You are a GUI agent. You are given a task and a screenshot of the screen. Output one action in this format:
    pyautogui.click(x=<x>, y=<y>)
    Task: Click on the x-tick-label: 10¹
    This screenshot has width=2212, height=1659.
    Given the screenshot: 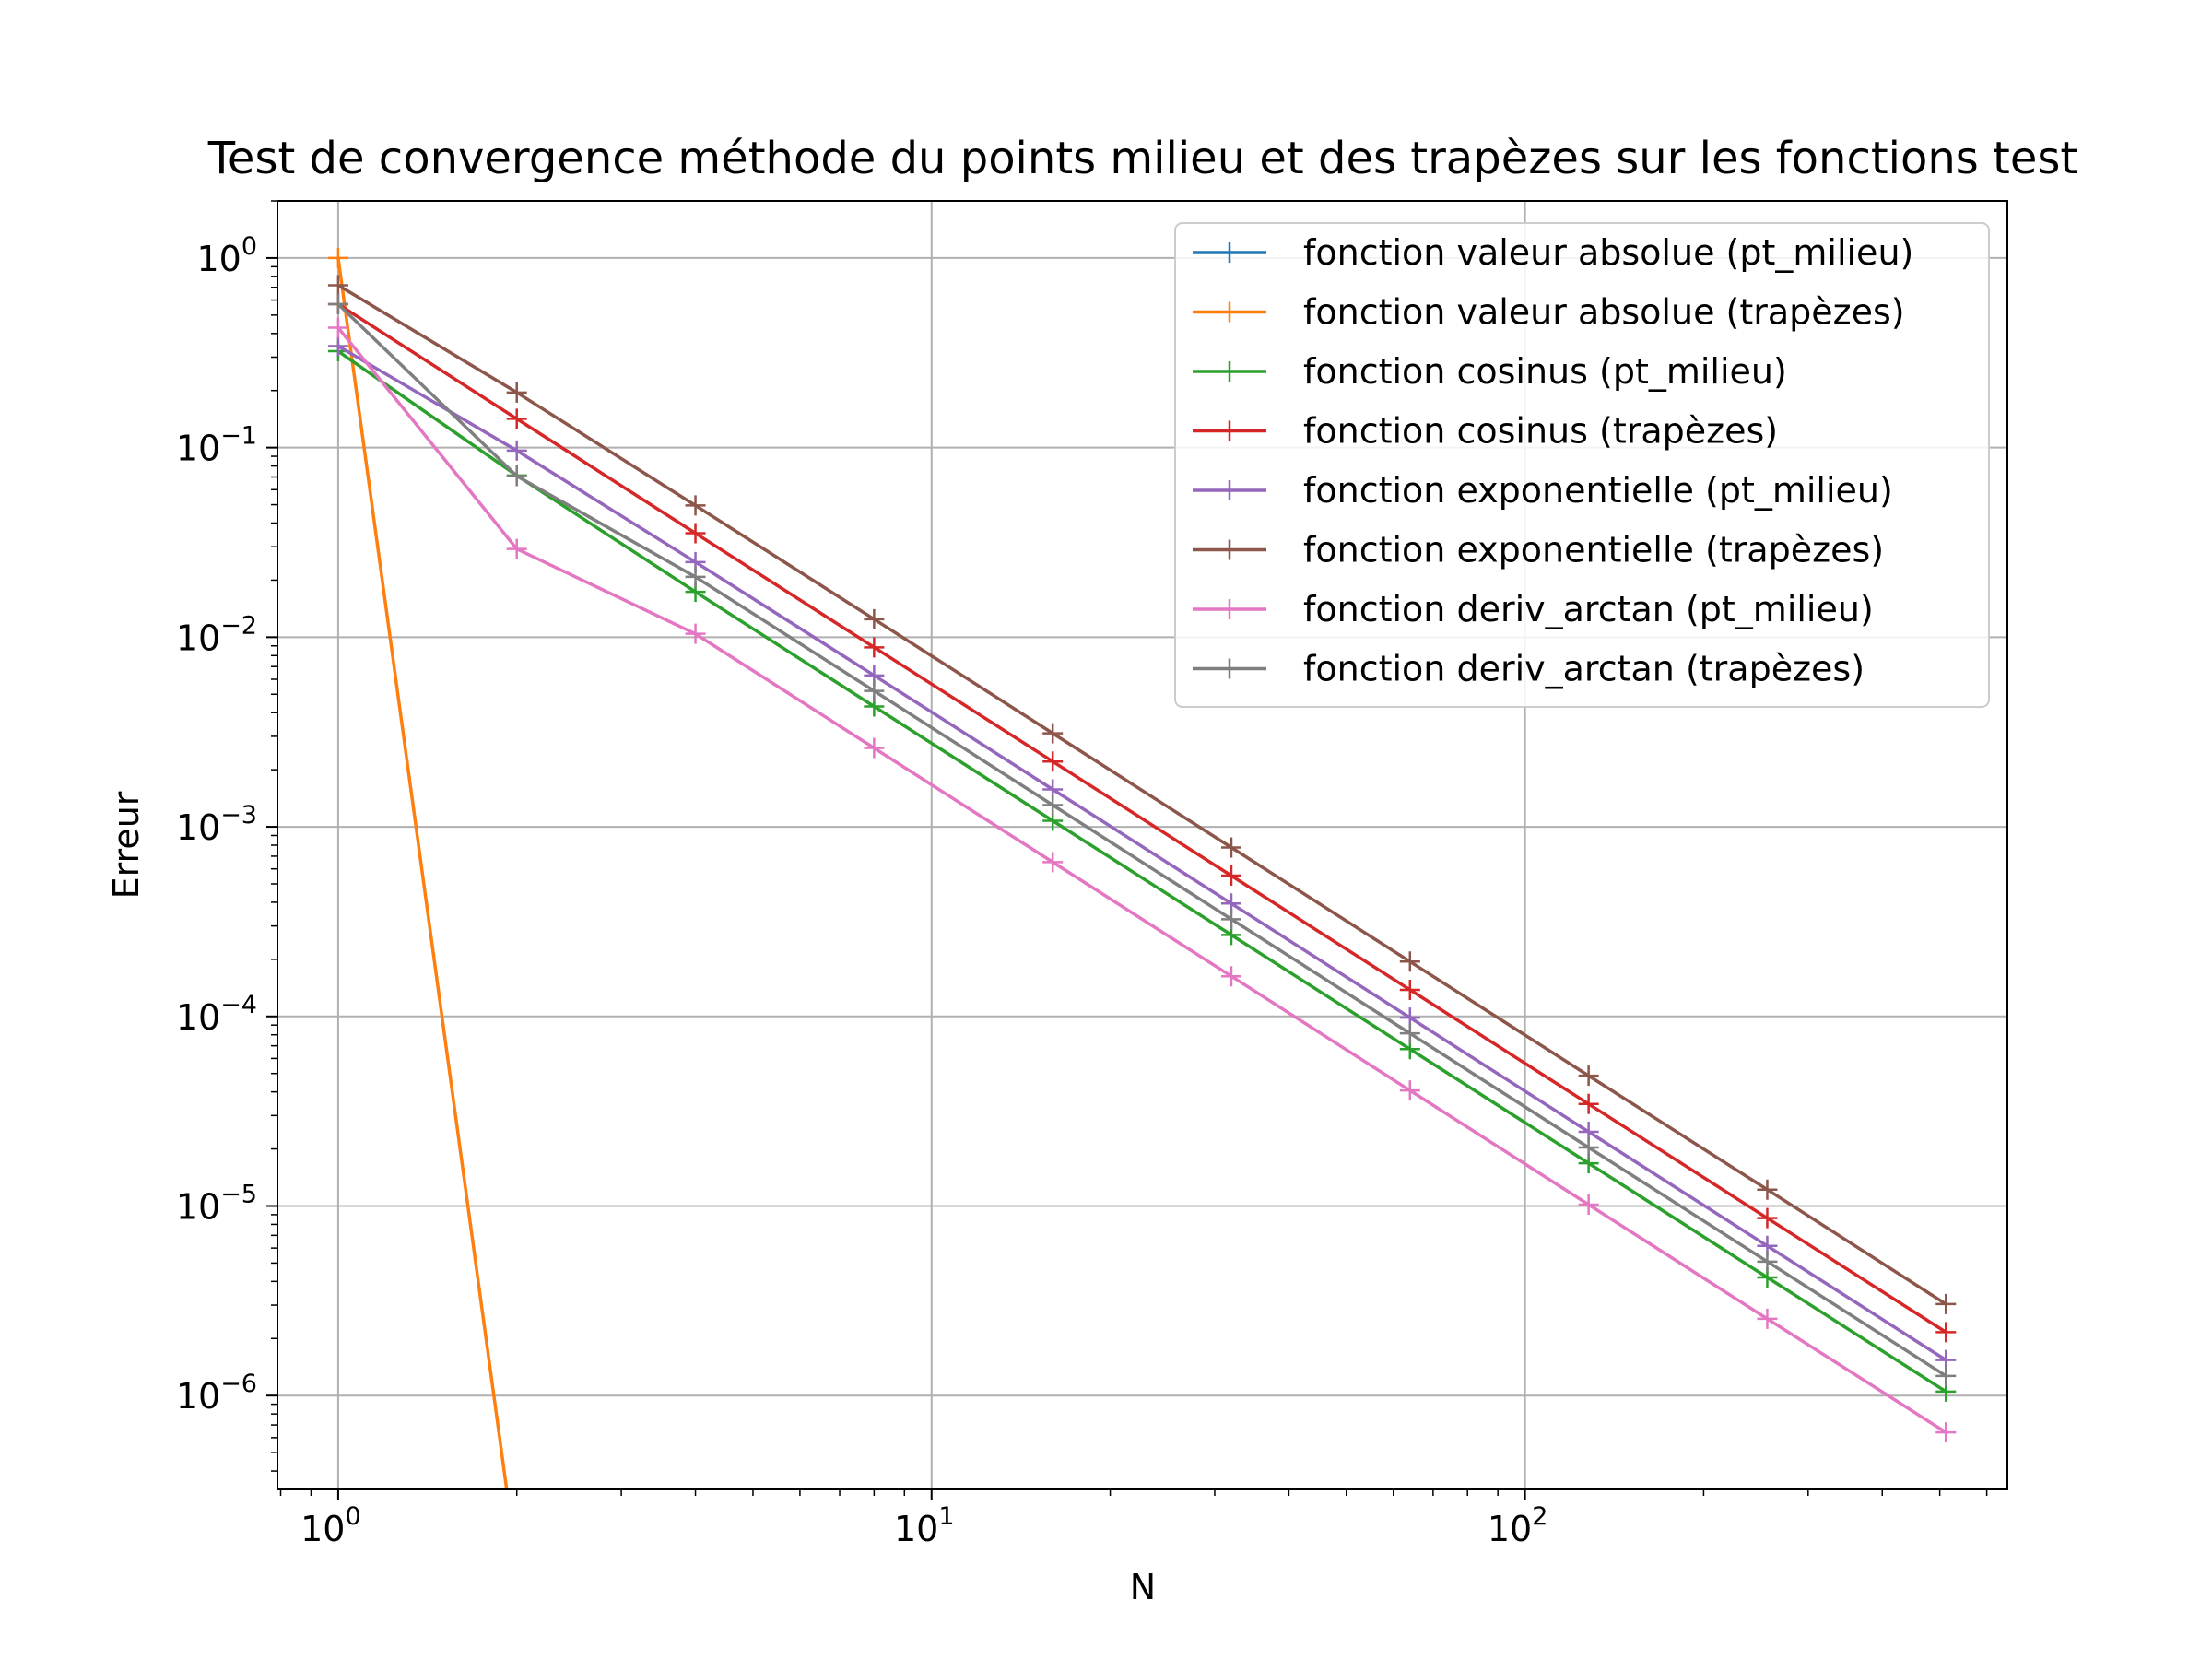 What is the action you would take?
    pyautogui.click(x=924, y=1525)
    